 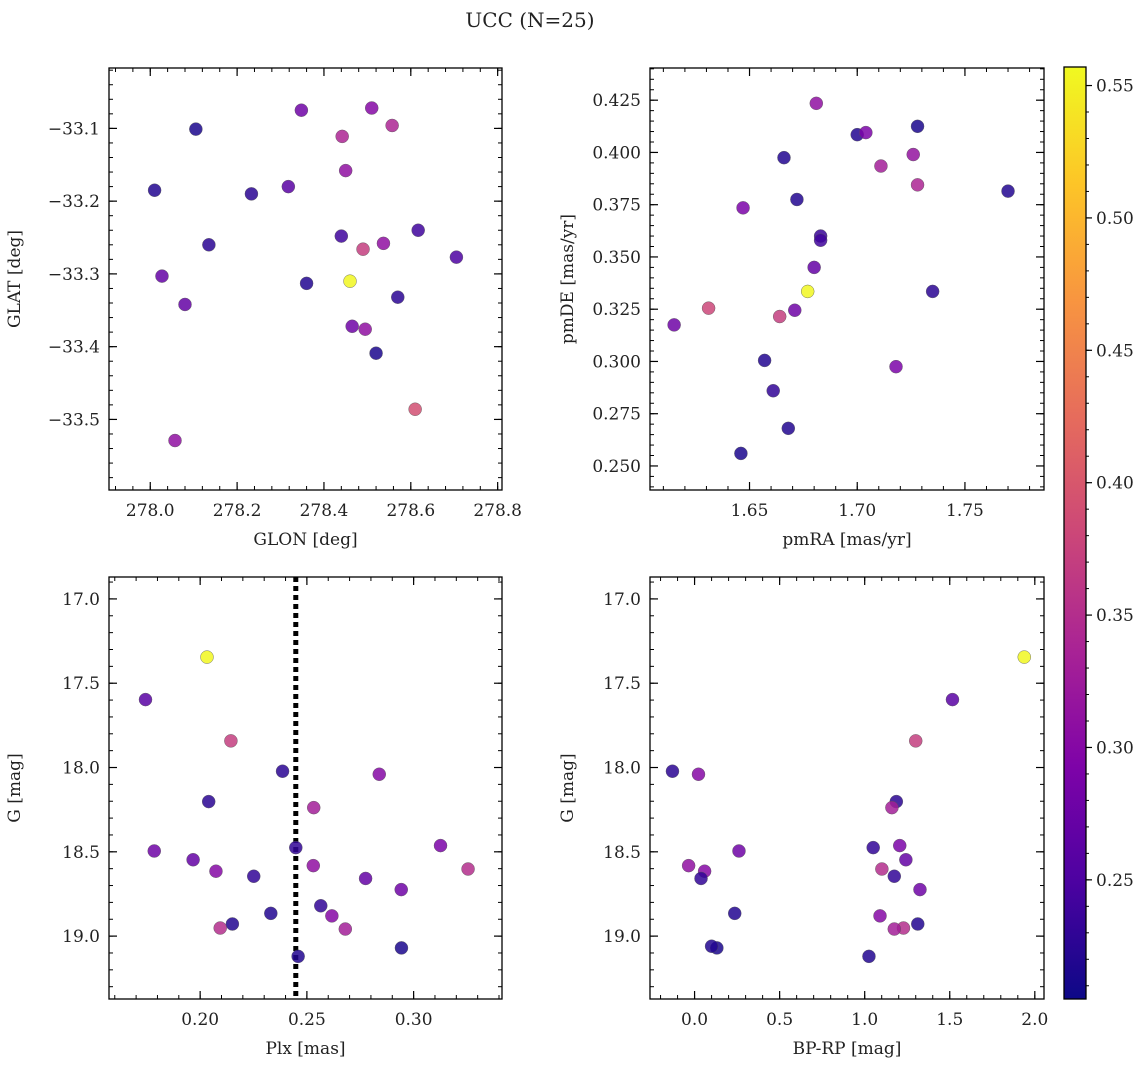 What do you see at coordinates (497, 511) in the screenshot?
I see `x-tick-label: 278.8` at bounding box center [497, 511].